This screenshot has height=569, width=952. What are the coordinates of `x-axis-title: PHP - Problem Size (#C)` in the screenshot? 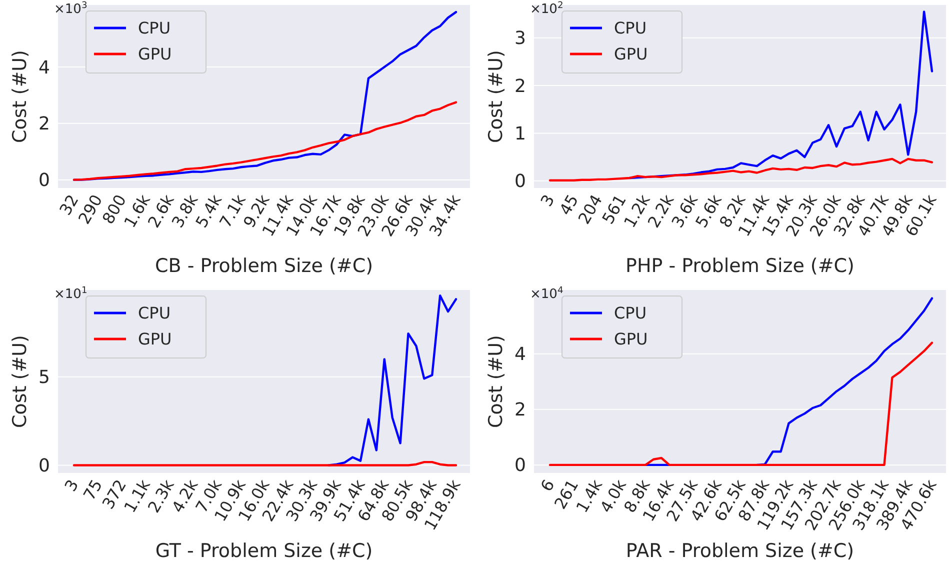 It's located at (740, 266).